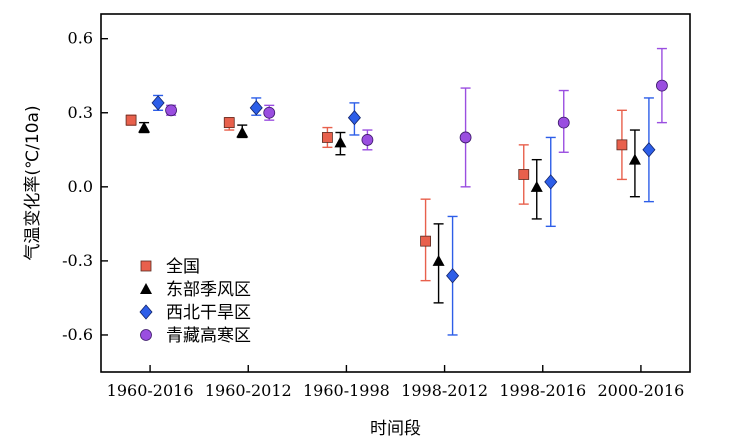  Describe the element at coordinates (248, 390) in the screenshot. I see `x-tick-label: 1960-2012` at that location.